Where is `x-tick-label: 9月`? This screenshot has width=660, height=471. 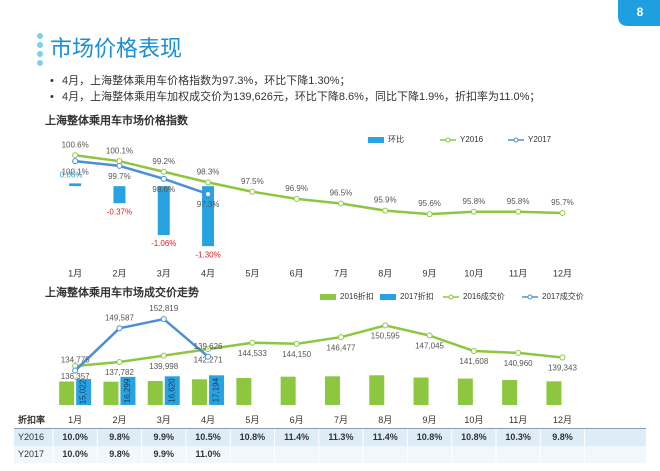
x-tick-label: 9月 is located at coordinates (430, 273).